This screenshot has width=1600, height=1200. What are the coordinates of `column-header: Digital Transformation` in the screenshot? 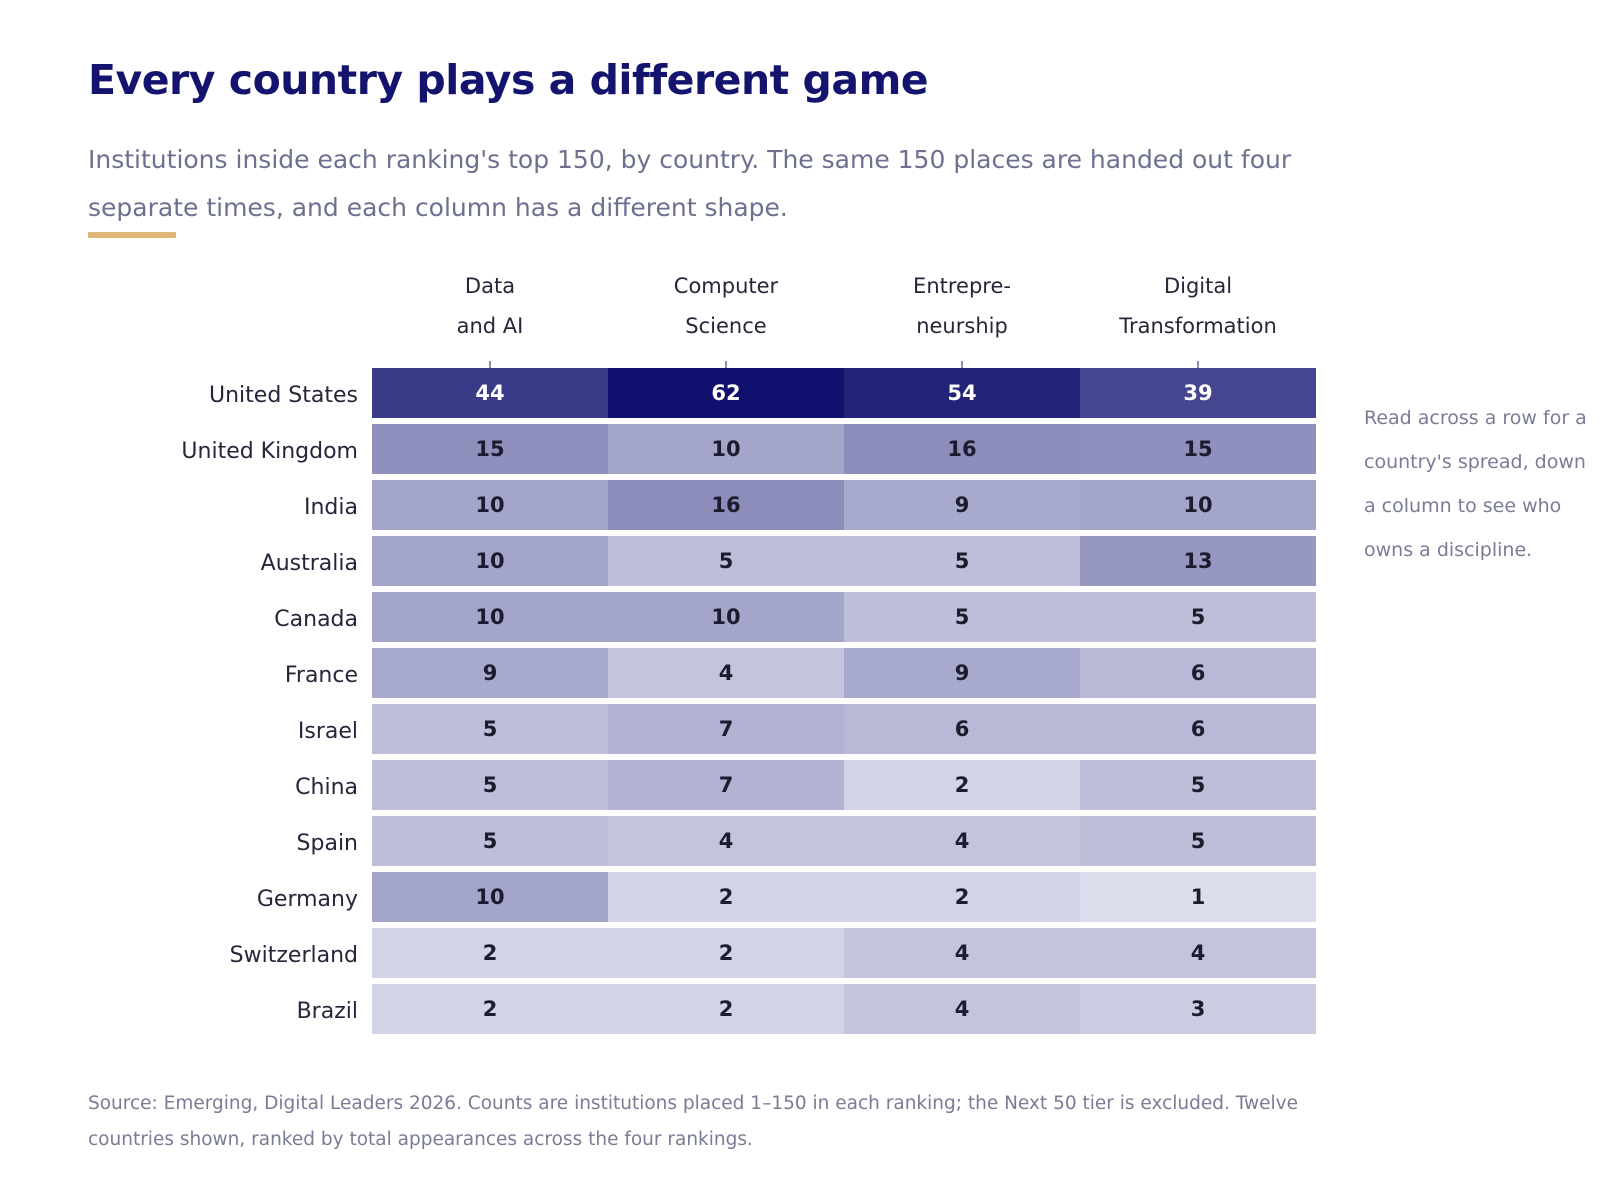 It's located at (1198, 306).